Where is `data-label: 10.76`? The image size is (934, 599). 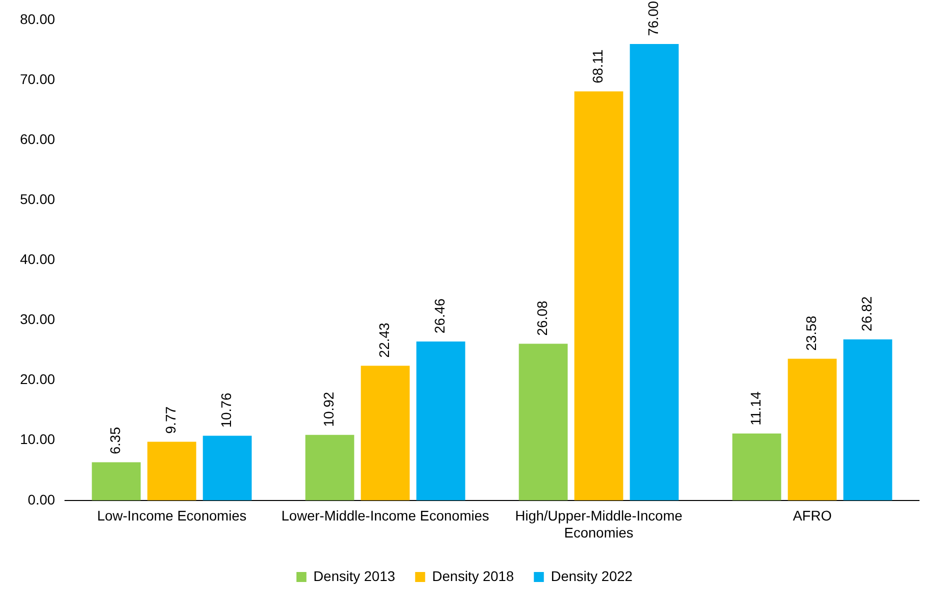
data-label: 10.76 is located at coordinates (226, 410).